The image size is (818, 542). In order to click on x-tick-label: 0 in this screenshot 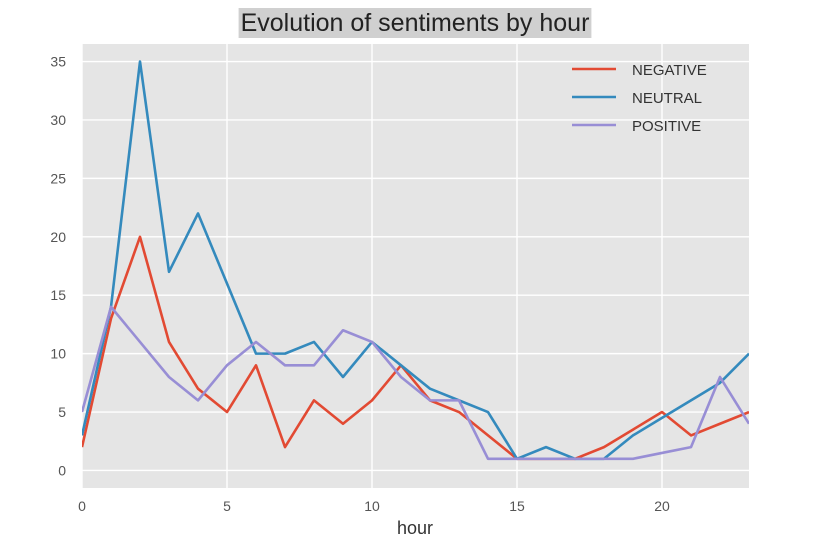, I will do `click(82, 506)`.